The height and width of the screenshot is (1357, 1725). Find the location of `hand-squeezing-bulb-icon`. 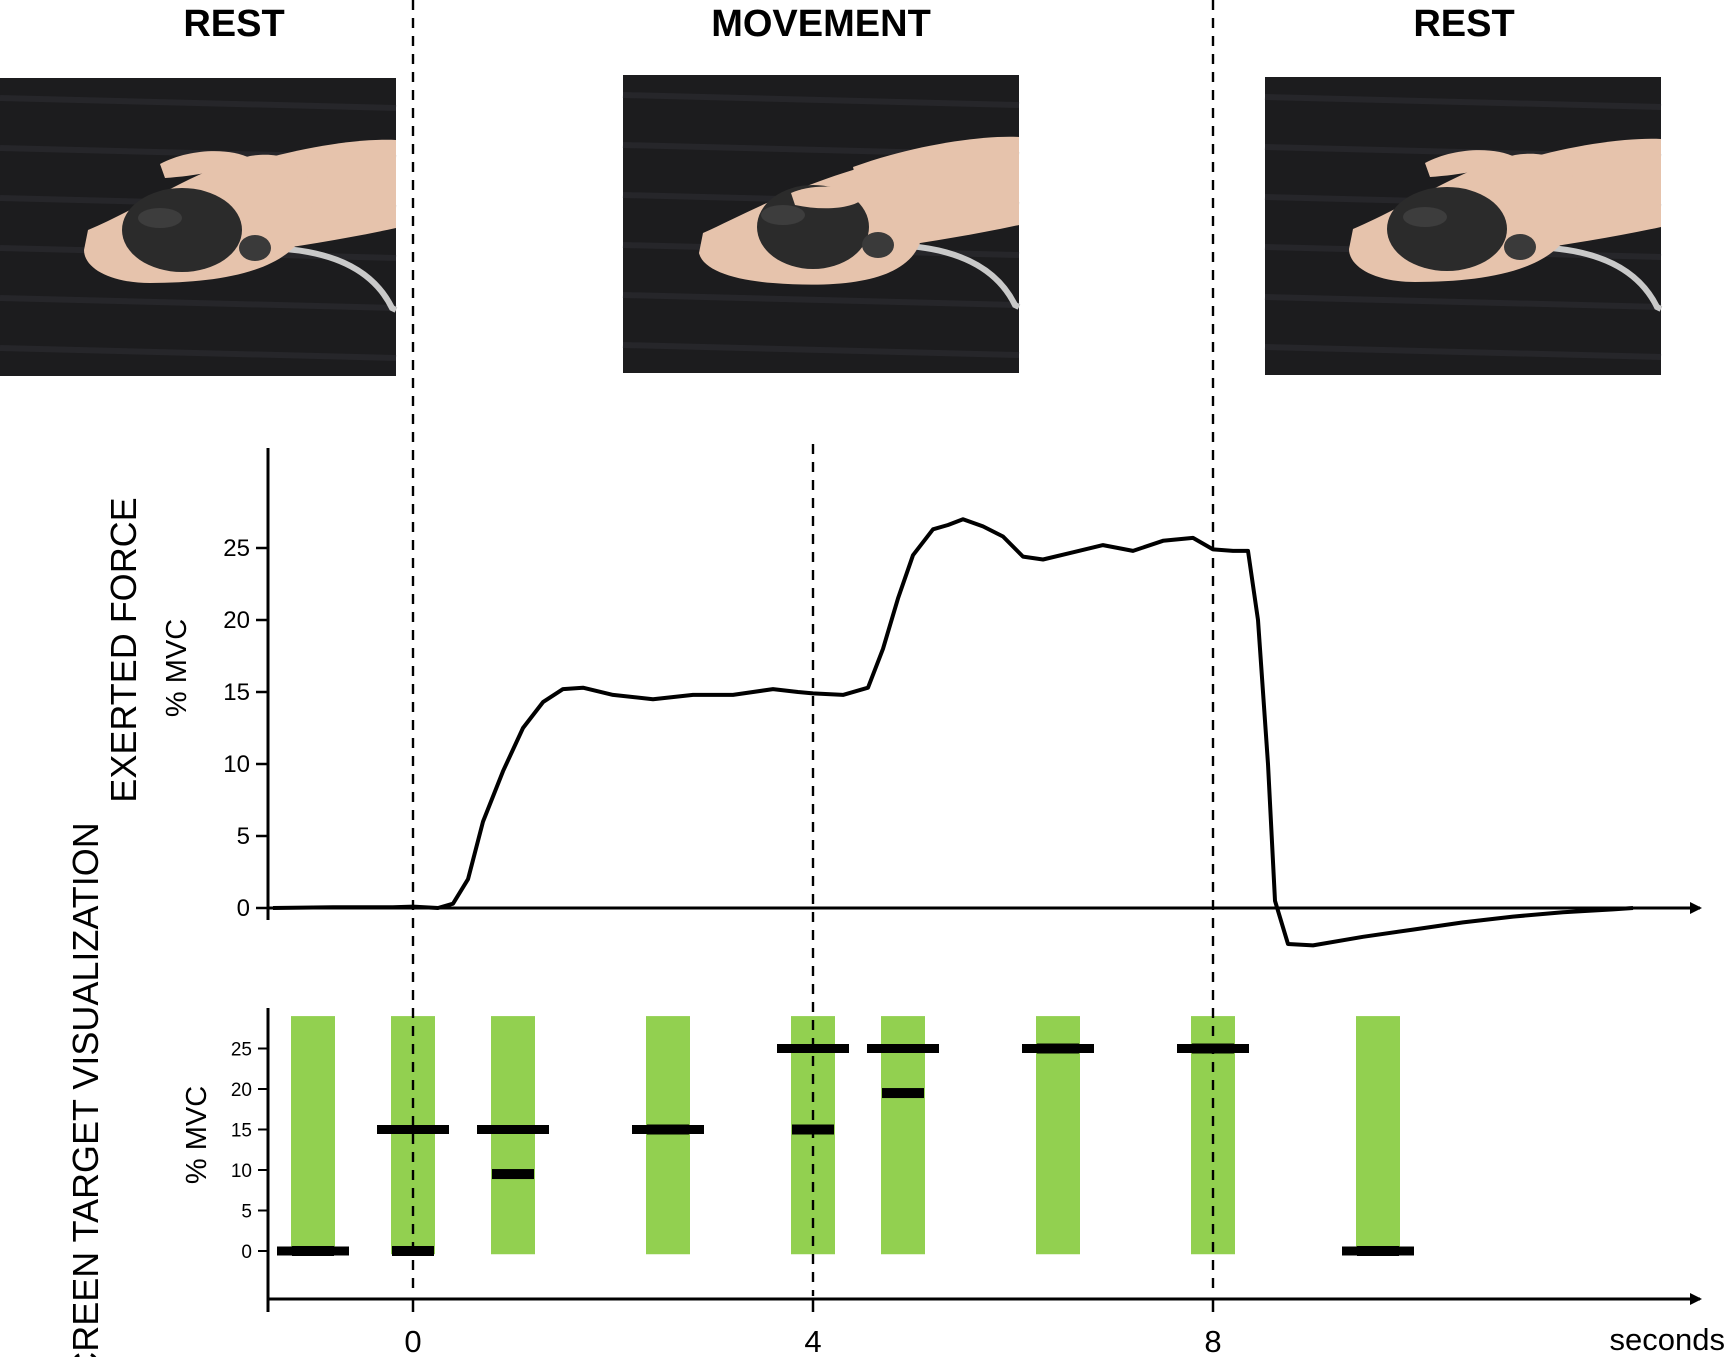

hand-squeezing-bulb-icon is located at coordinates (860, 223).